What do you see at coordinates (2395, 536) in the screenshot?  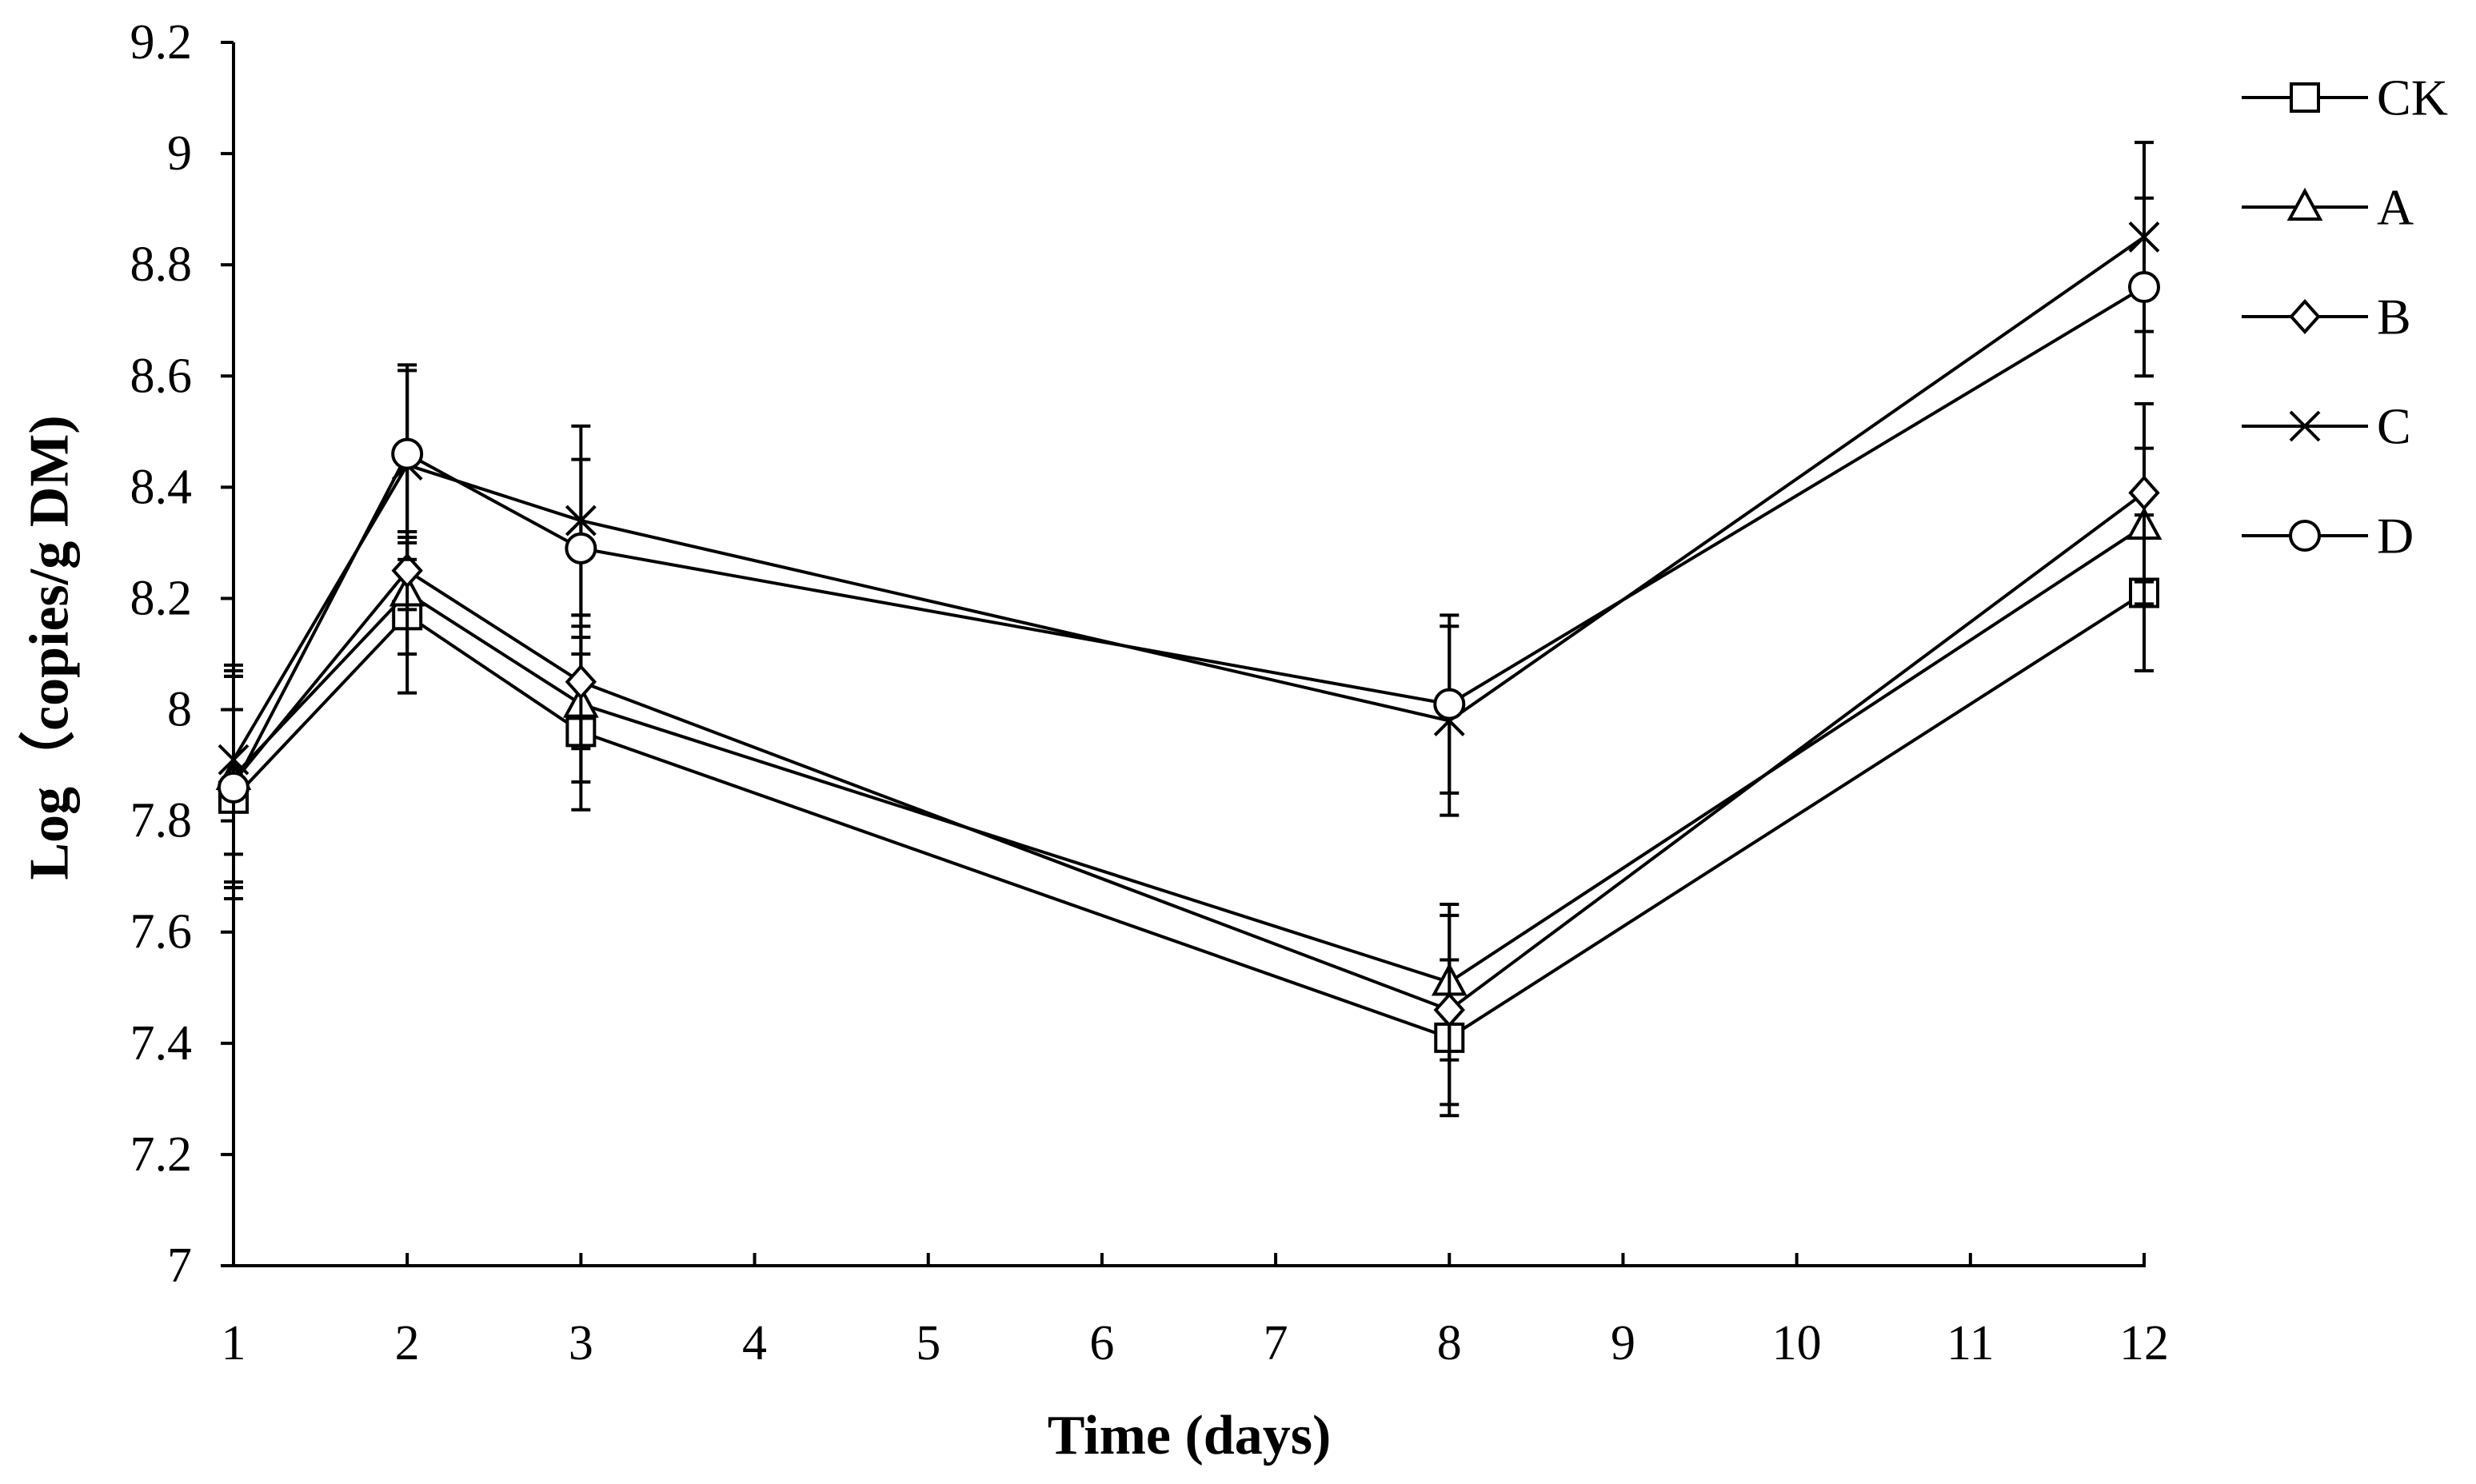 I see `legend-label: D` at bounding box center [2395, 536].